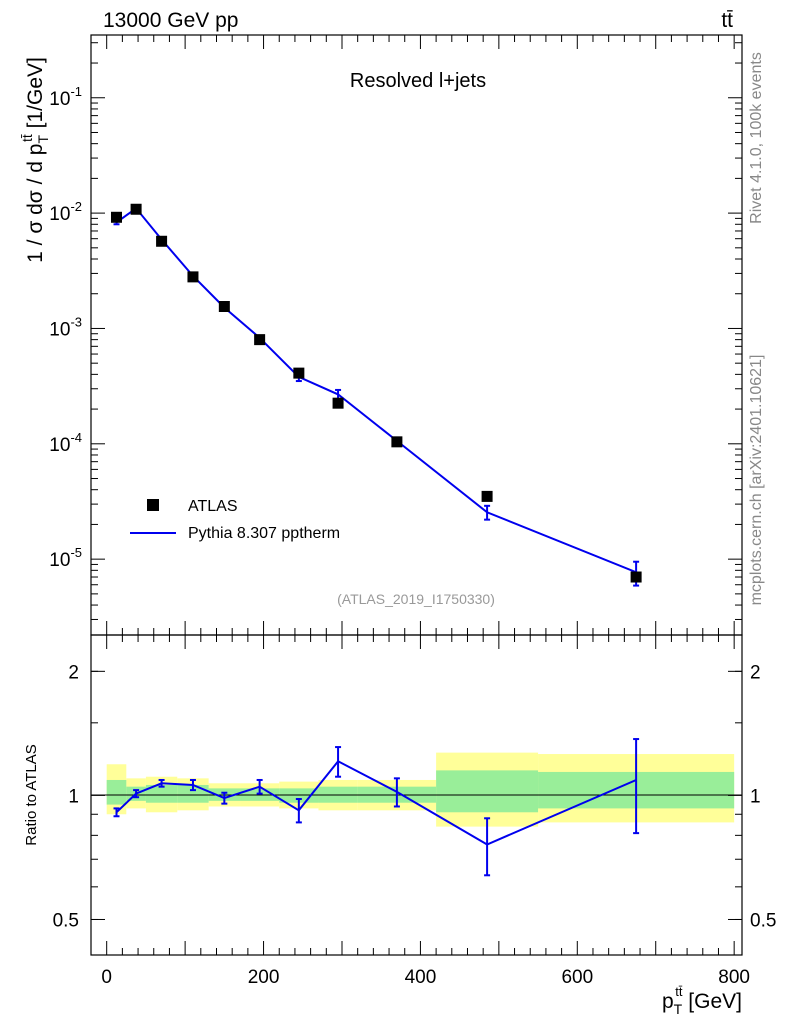  What do you see at coordinates (420, 789) in the screenshot?
I see `ratio-bands` at bounding box center [420, 789].